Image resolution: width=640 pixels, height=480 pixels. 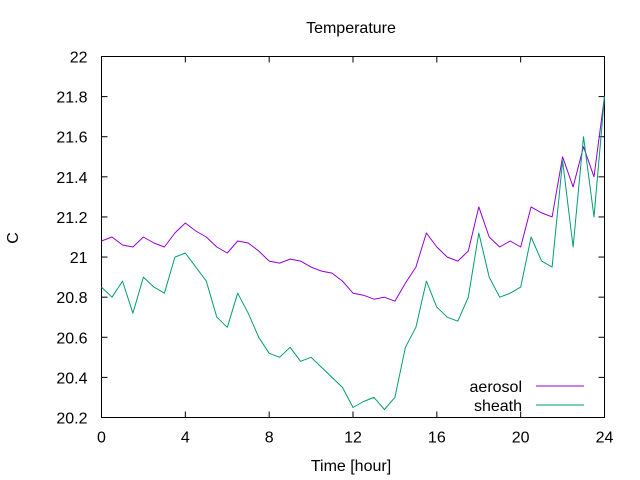 What do you see at coordinates (269, 438) in the screenshot?
I see `x-tick-label: 8` at bounding box center [269, 438].